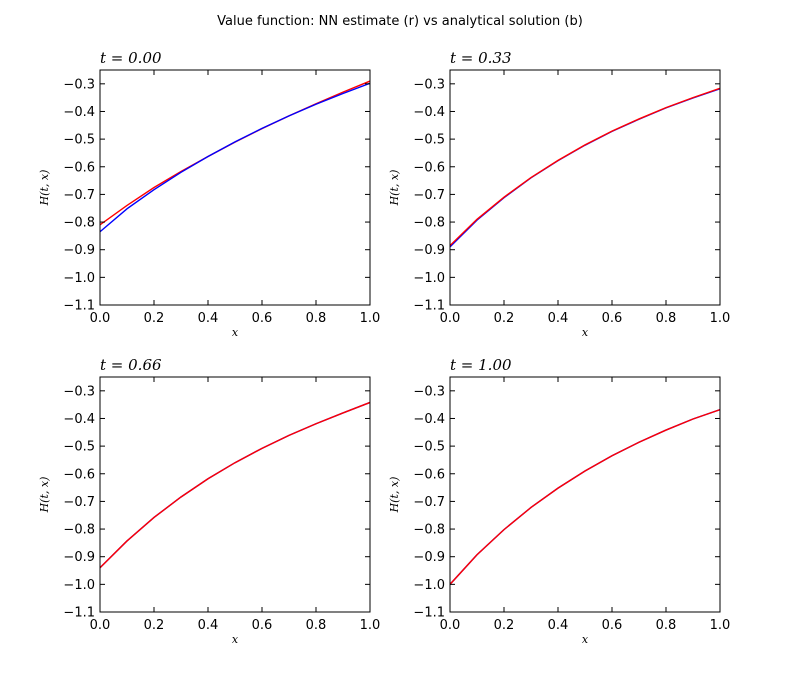  I want to click on subplot-title: t = 1.00, so click(481, 365).